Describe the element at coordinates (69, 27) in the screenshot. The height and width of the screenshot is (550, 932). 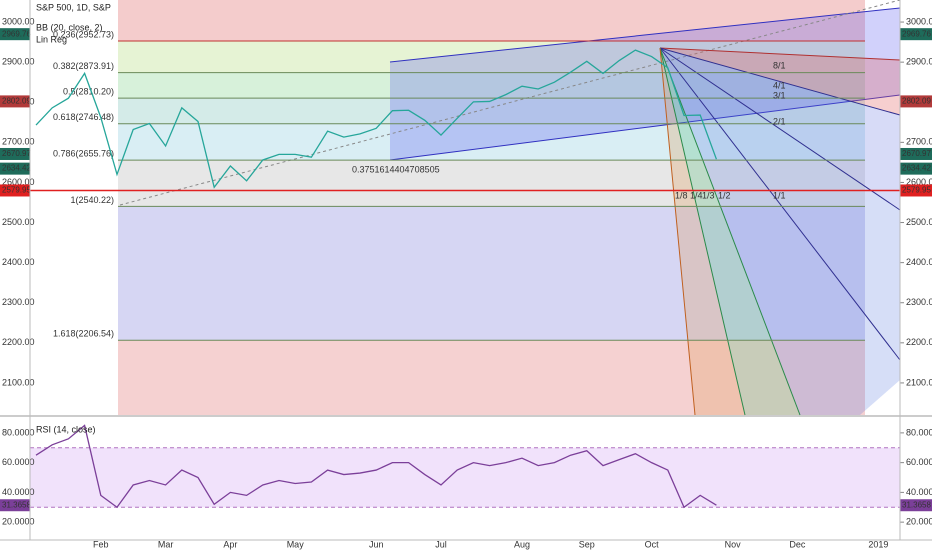
I see `indicator-label: BB (20, close, 2)` at that location.